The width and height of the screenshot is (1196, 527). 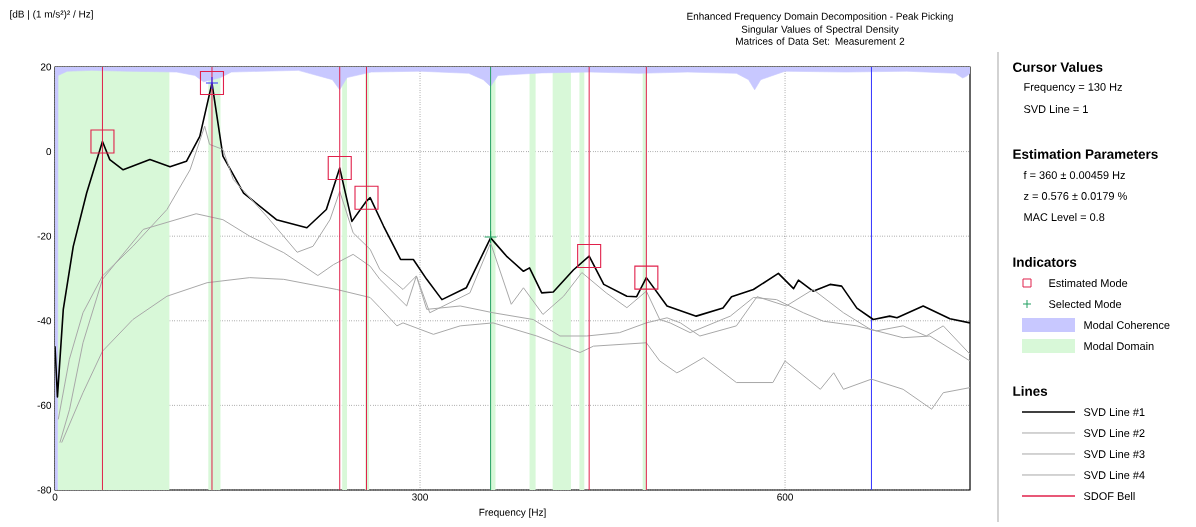 I want to click on y-tick-label: -40, so click(x=44, y=321).